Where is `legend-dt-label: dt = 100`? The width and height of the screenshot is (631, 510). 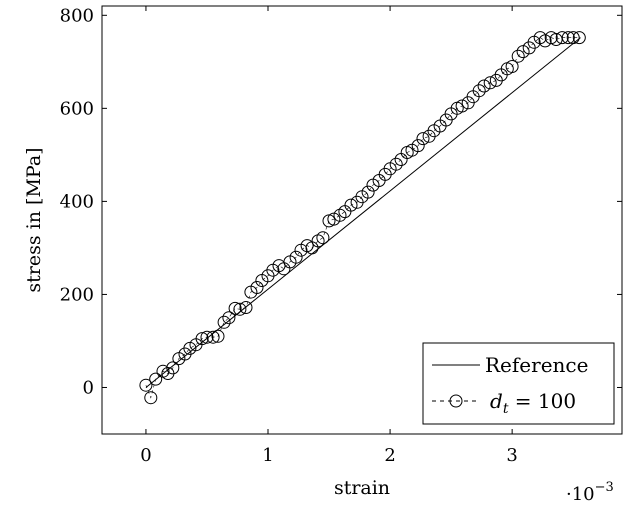
legend-dt-label: dt = 100 is located at coordinates (533, 403).